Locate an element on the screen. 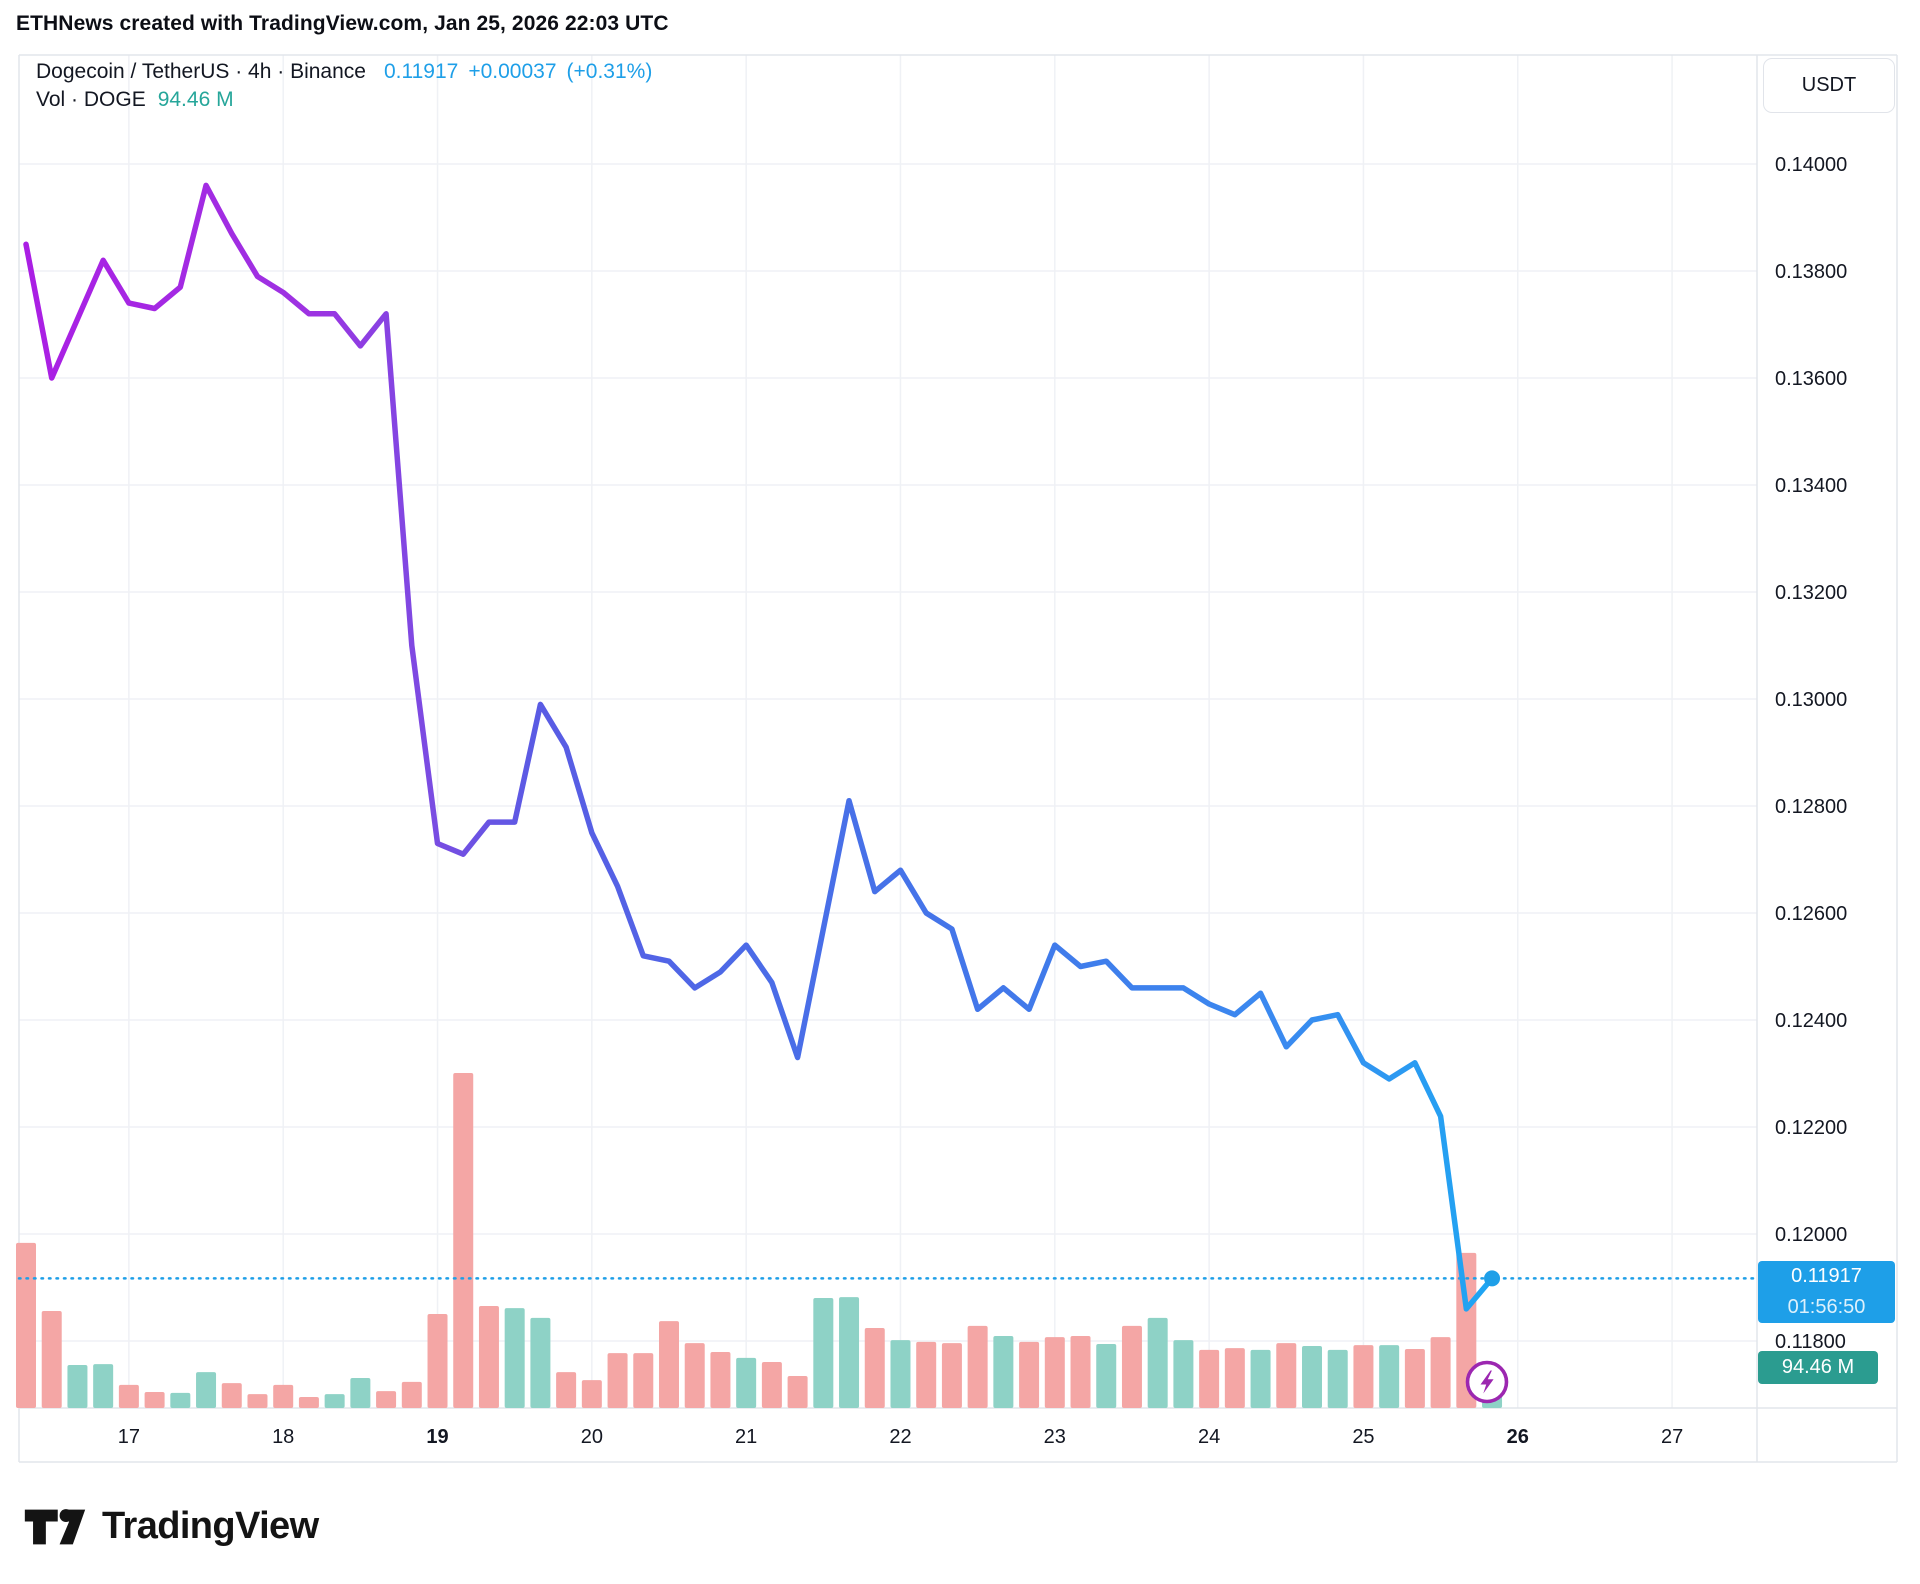 Image resolution: width=1920 pixels, height=1584 pixels. flash-boost-button is located at coordinates (1487, 1382).